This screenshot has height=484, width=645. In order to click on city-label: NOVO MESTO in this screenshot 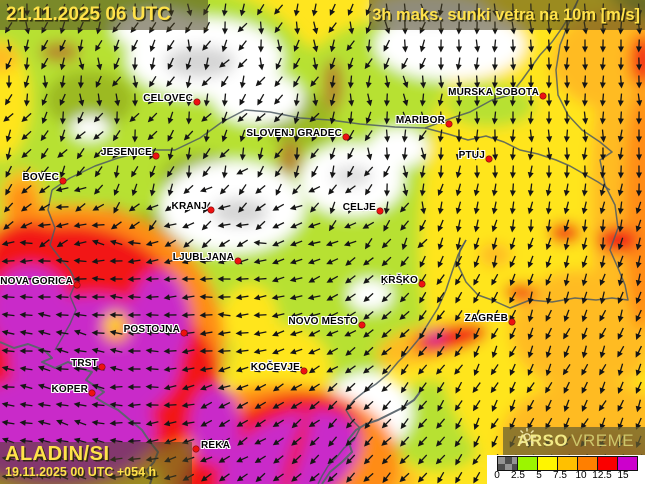, I will do `click(323, 321)`.